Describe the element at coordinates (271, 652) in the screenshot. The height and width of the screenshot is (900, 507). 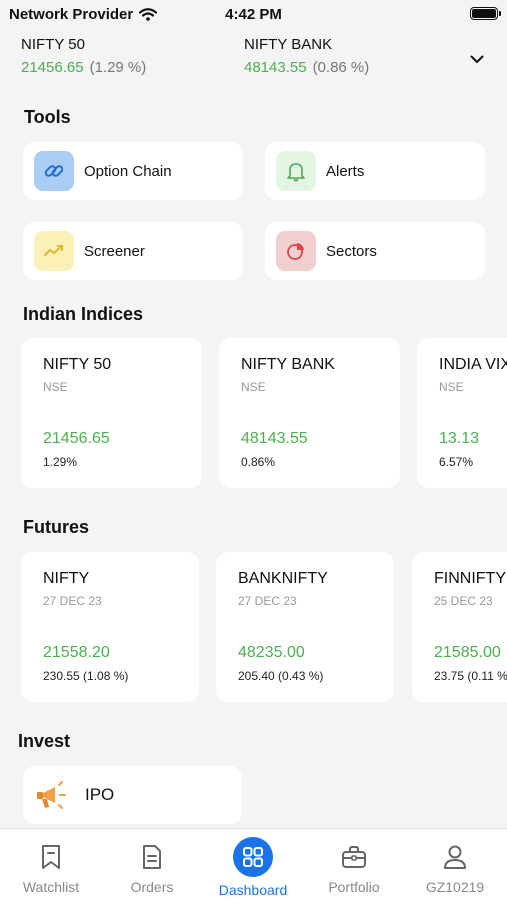
I see `futures-price: 48235.00` at that location.